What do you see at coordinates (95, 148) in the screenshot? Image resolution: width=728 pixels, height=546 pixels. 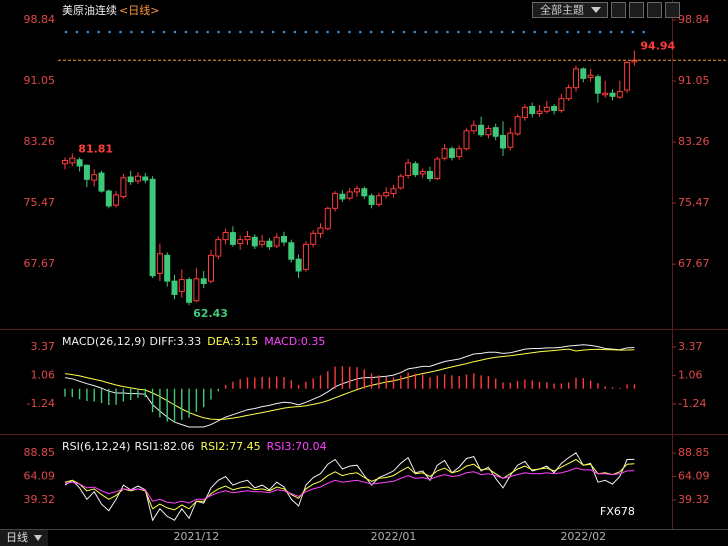 I see `price-annotation: 81.81` at bounding box center [95, 148].